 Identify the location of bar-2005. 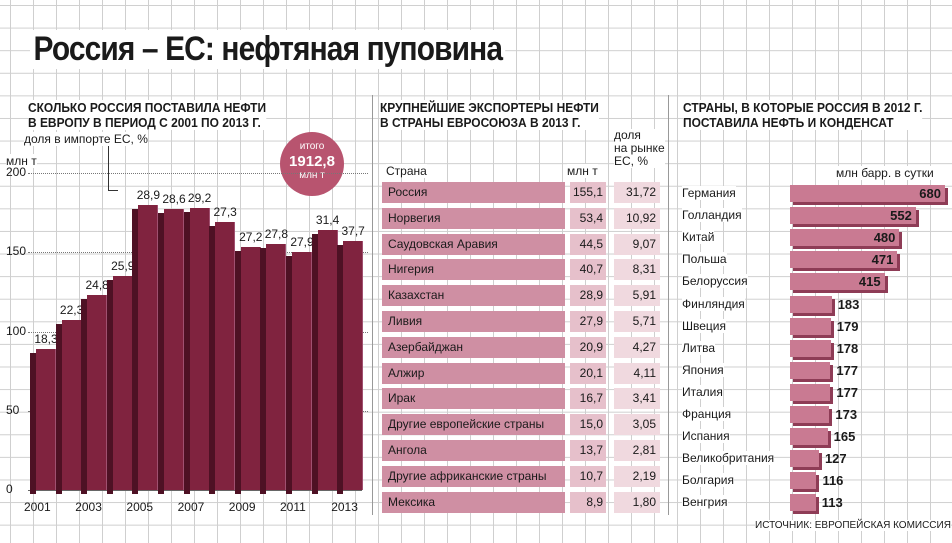
(145, 349).